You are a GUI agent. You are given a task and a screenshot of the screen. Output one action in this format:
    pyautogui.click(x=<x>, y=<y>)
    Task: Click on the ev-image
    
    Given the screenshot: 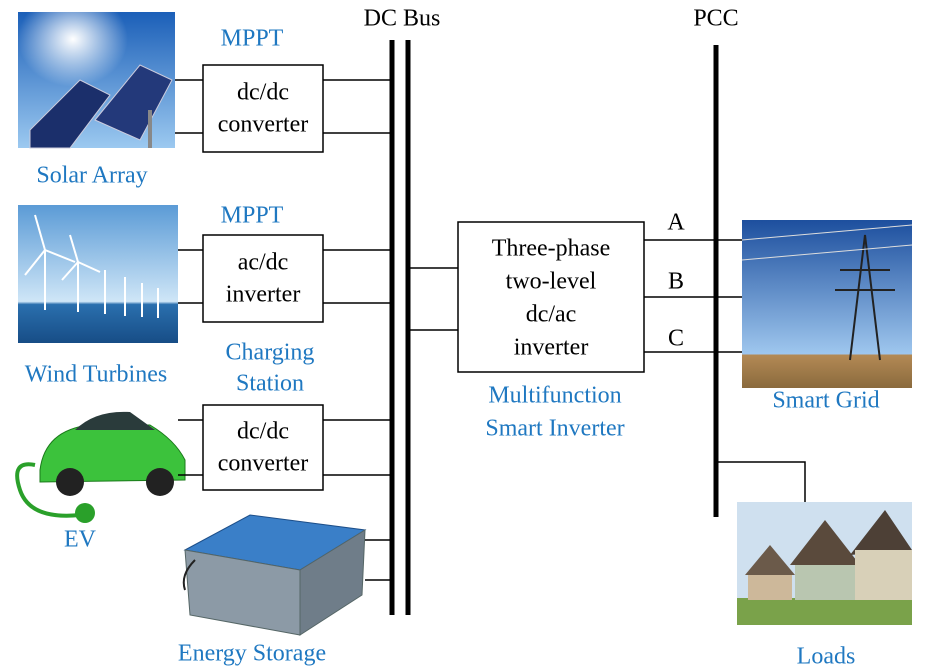 What is the action you would take?
    pyautogui.click(x=100, y=467)
    